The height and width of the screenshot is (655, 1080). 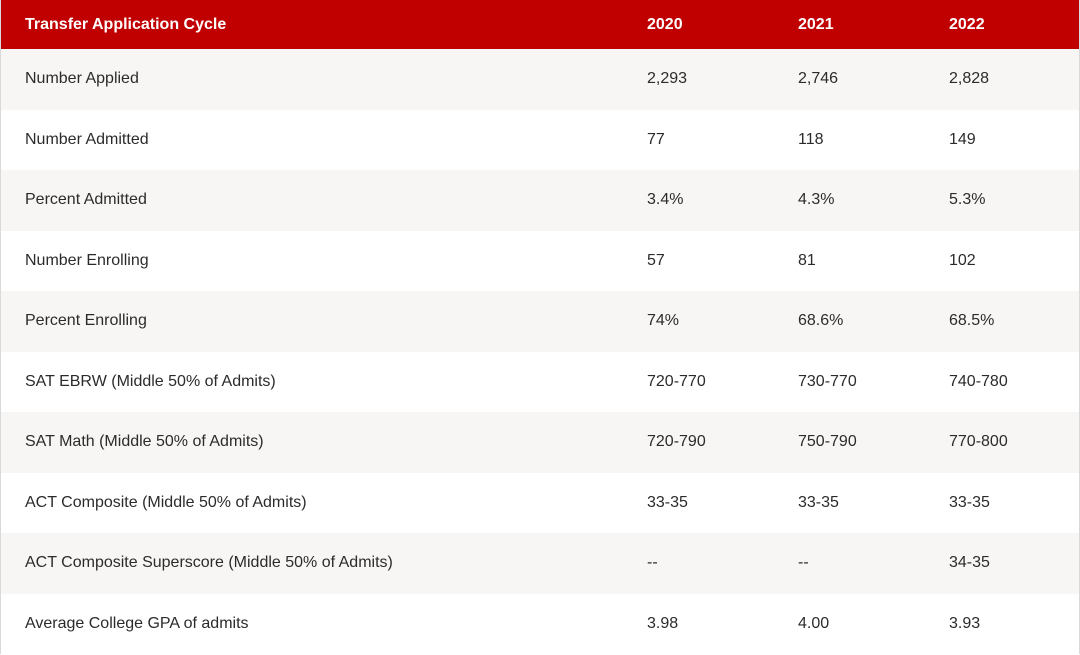 I want to click on cell-2020: 3.98, so click(x=663, y=623).